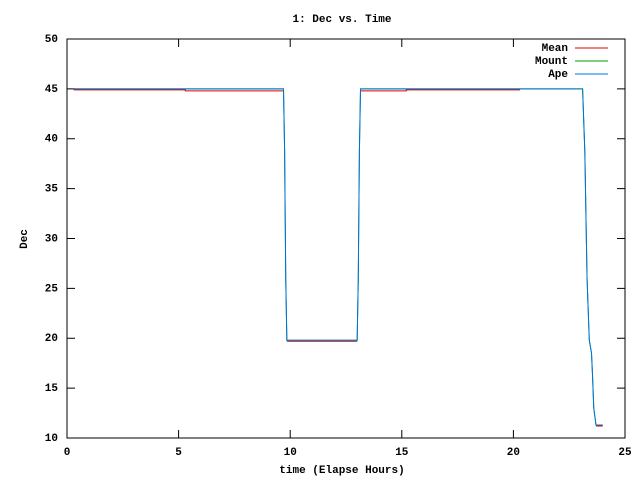  I want to click on x-tick-label: 5, so click(178, 453).